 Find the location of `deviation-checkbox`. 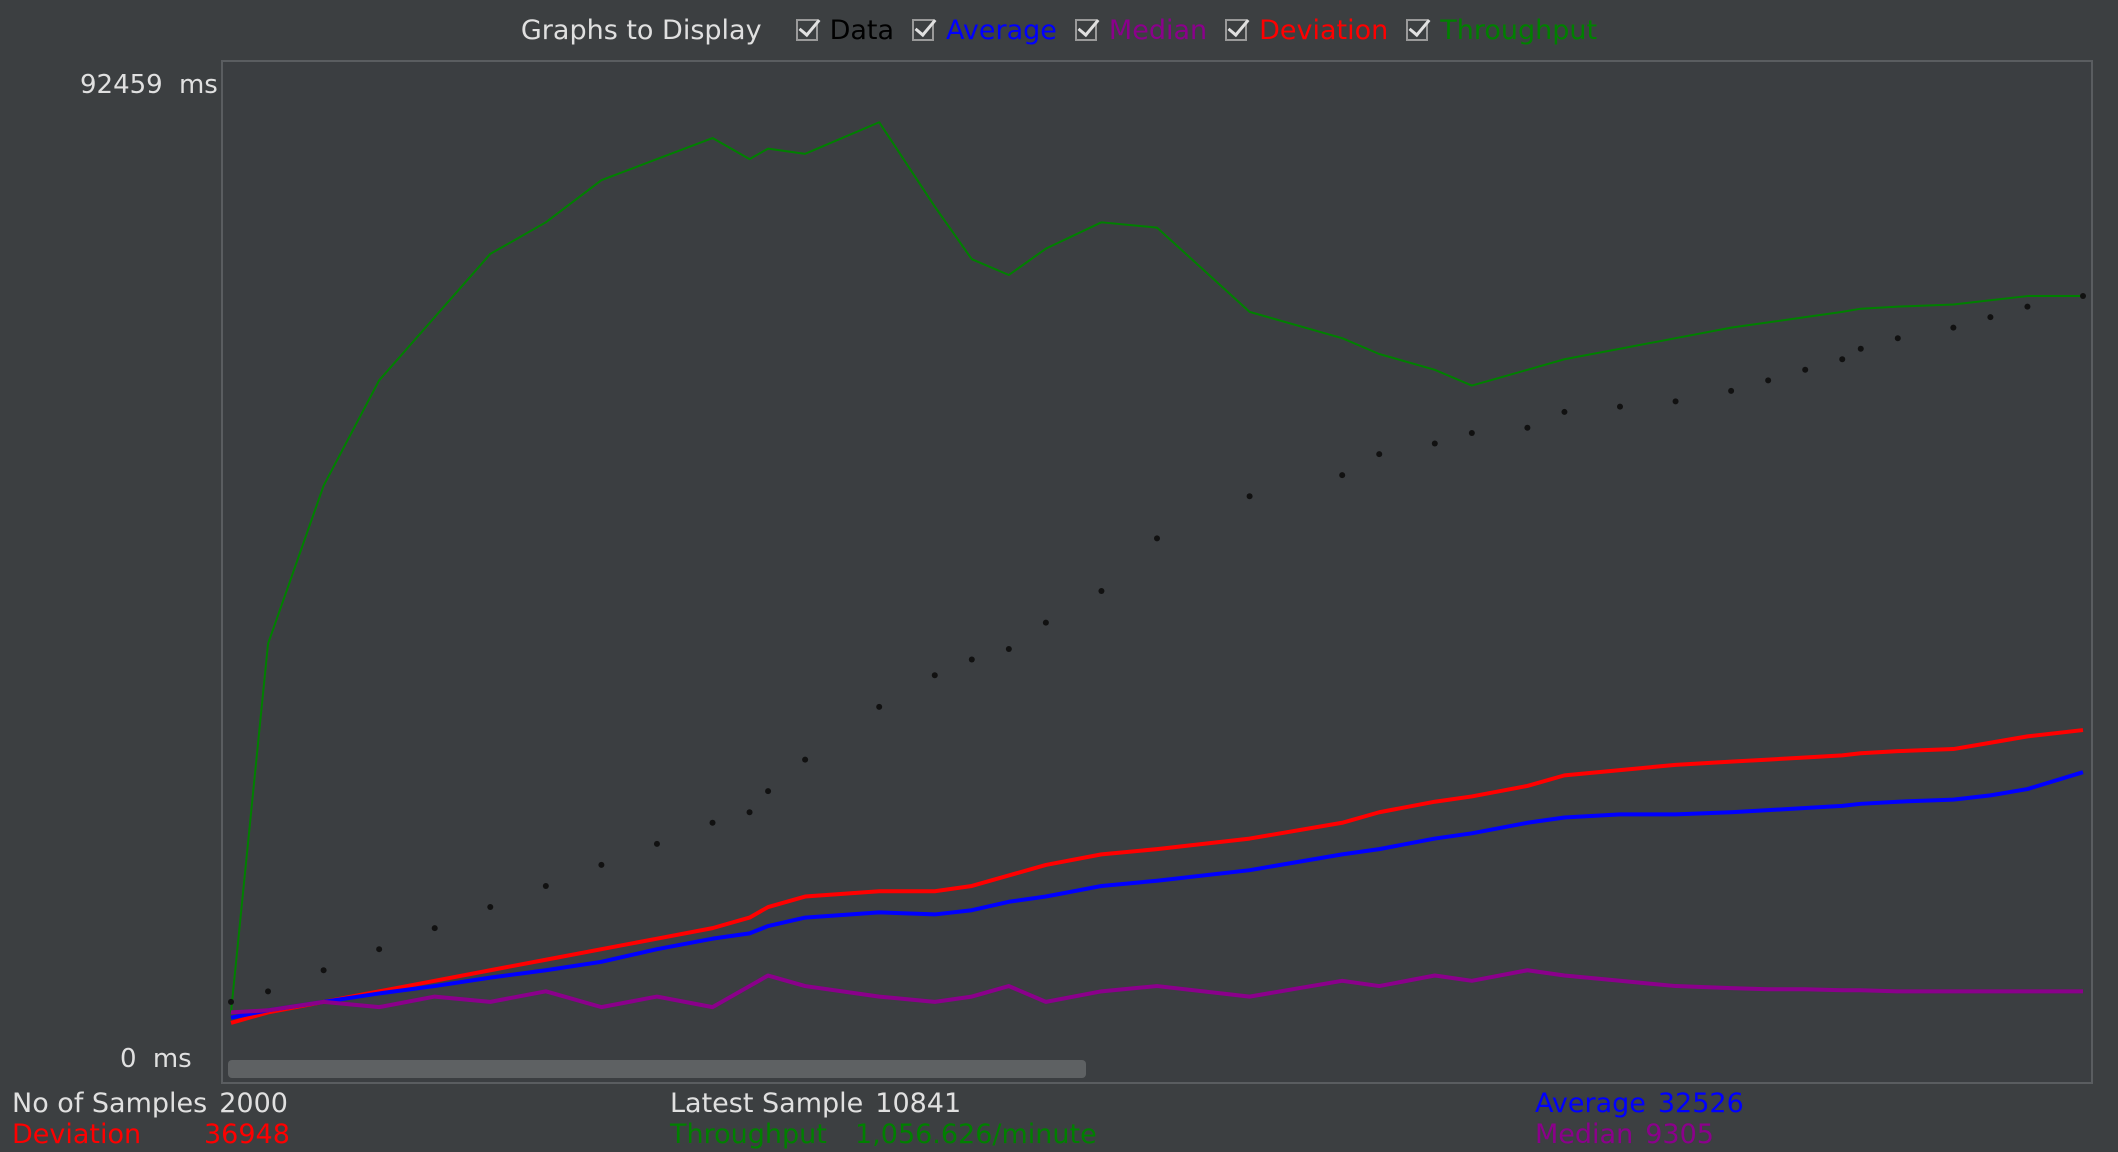

deviation-checkbox is located at coordinates (1236, 30).